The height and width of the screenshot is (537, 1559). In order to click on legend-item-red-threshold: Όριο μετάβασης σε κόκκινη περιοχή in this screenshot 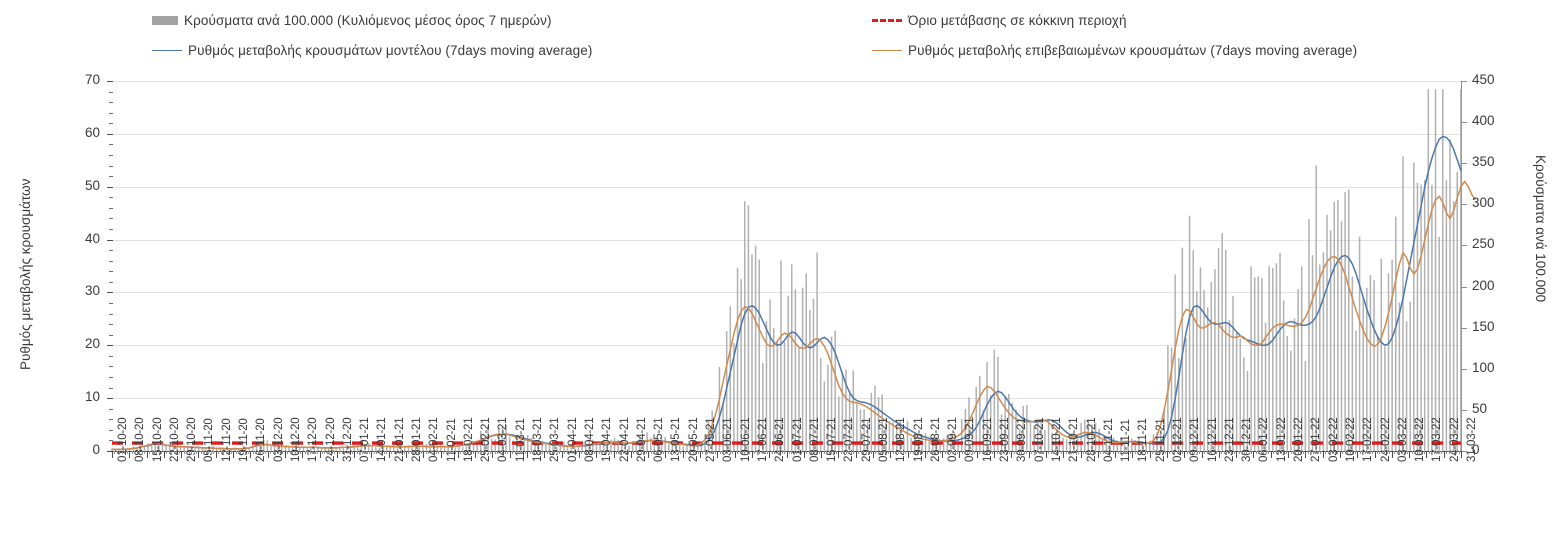, I will do `click(999, 20)`.